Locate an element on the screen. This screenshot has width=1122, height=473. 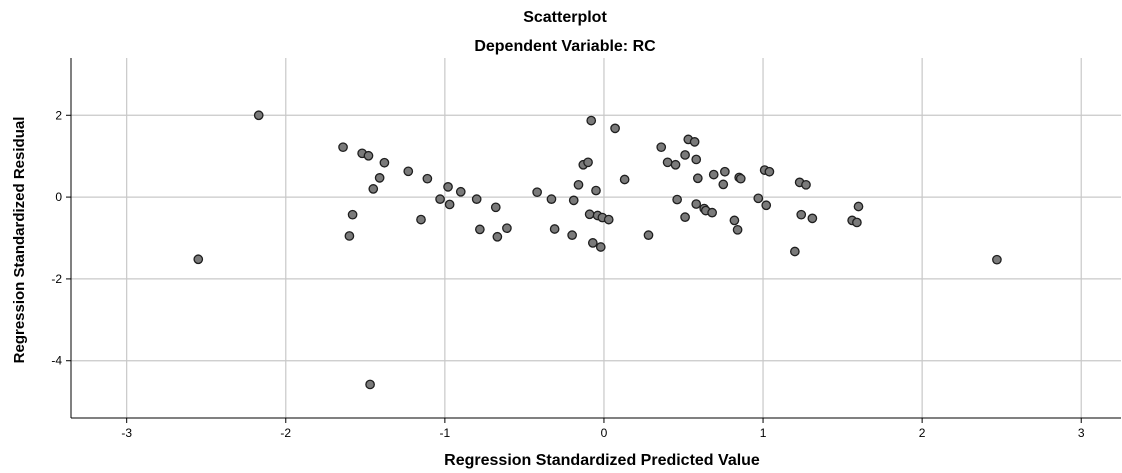
y-axis-label: Regression Standardized Residual is located at coordinates (19, 240).